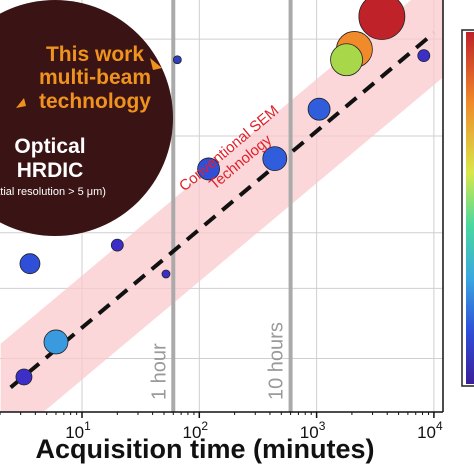  What do you see at coordinates (95, 54) in the screenshot?
I see `this-work-label-line1: This work` at bounding box center [95, 54].